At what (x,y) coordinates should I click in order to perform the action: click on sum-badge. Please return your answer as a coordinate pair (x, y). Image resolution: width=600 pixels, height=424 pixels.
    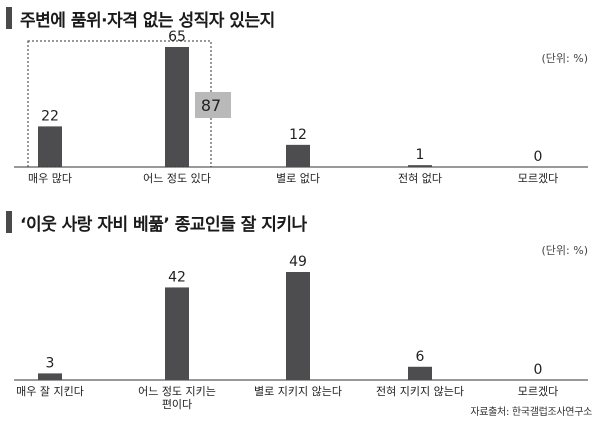
    Looking at the image, I should click on (213, 105).